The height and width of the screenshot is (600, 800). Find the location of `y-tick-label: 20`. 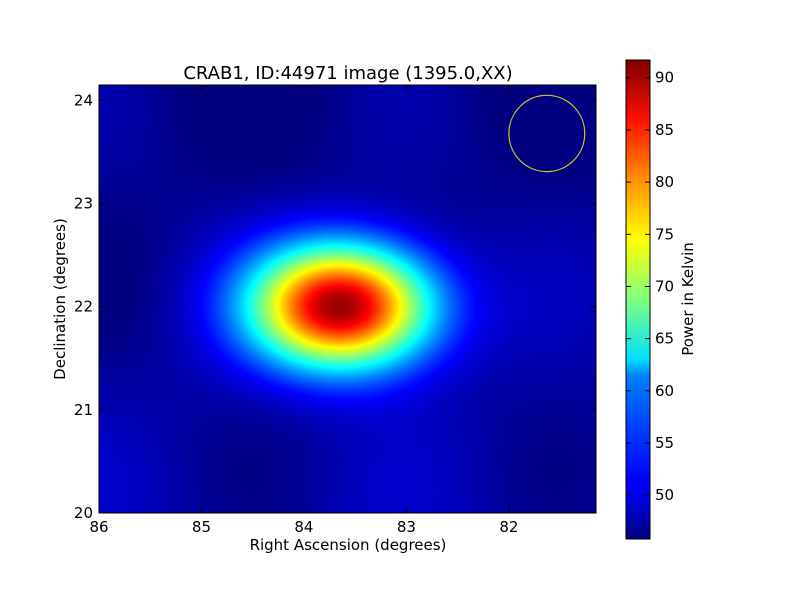

y-tick-label: 20 is located at coordinates (83, 513).